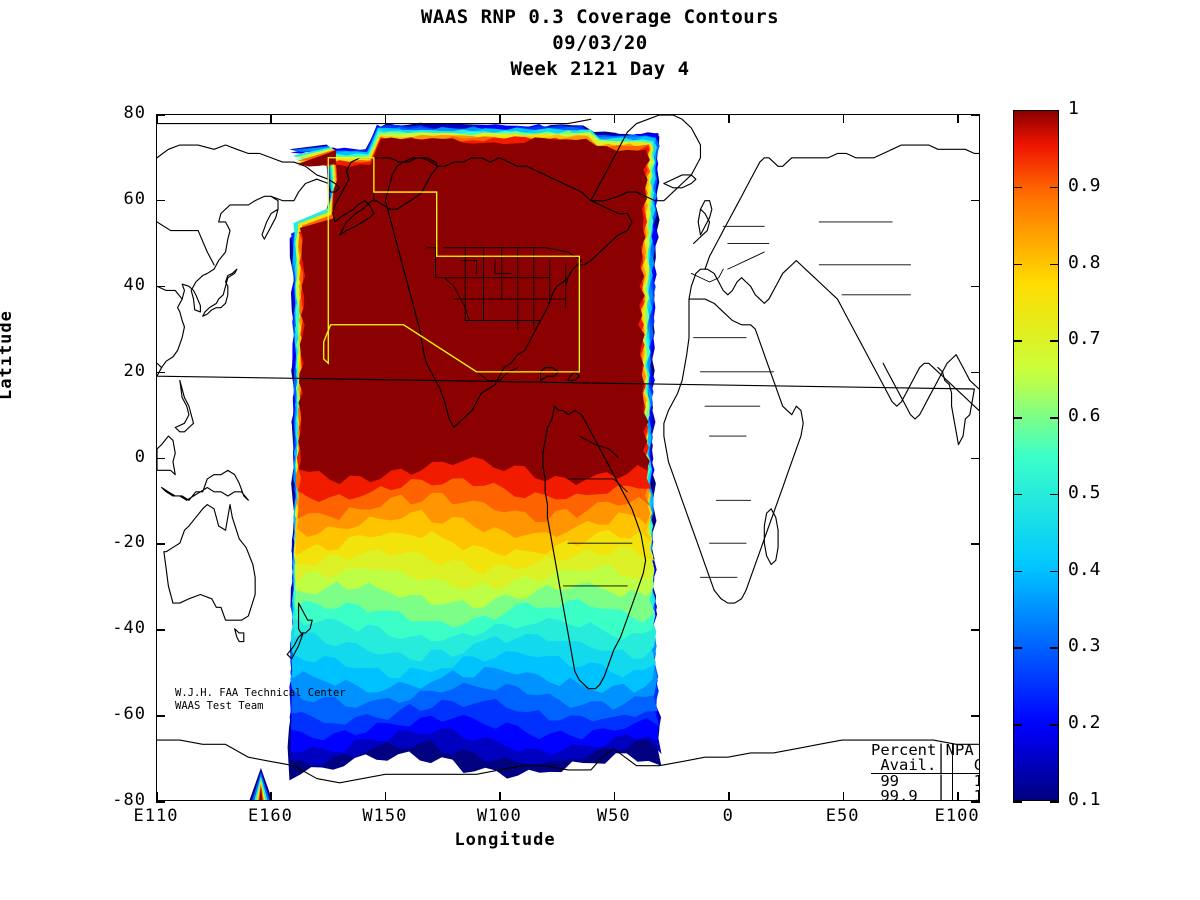  What do you see at coordinates (261, 783) in the screenshot?
I see `isolated-coverage-spike` at bounding box center [261, 783].